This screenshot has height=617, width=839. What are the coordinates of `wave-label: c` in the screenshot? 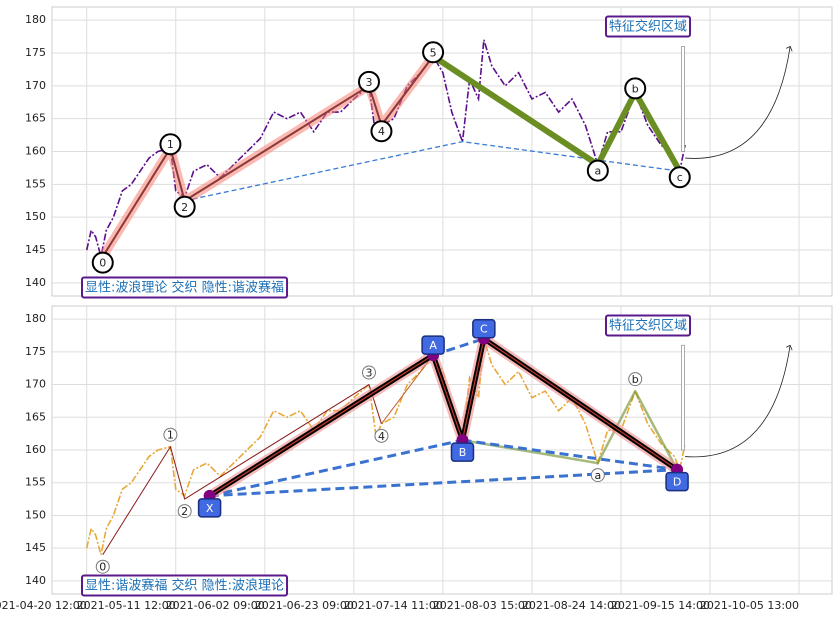 It's located at (680, 177).